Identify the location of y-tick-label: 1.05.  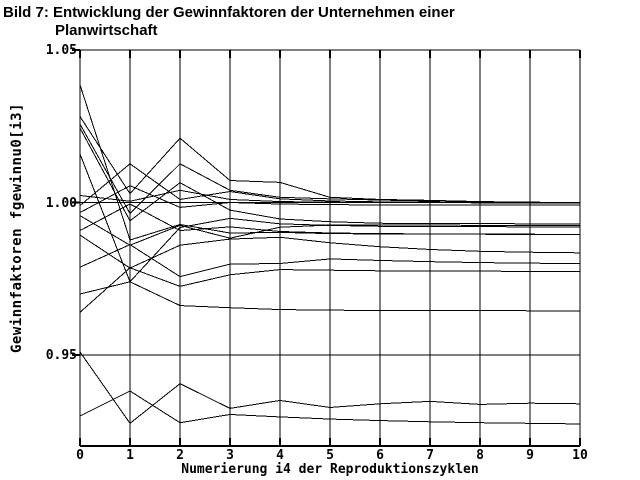
(61, 50).